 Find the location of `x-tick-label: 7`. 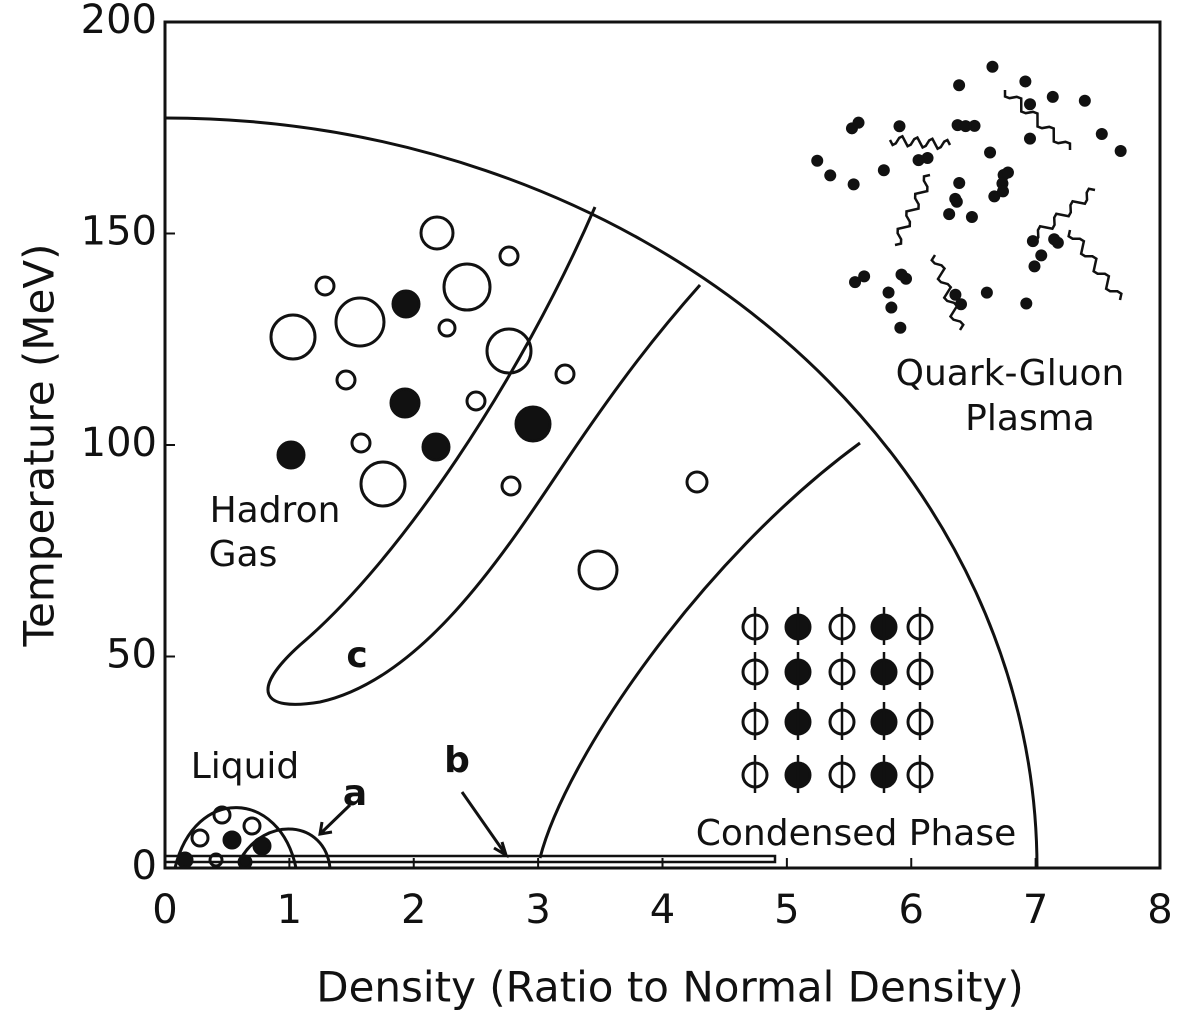

x-tick-label: 7 is located at coordinates (1035, 910).